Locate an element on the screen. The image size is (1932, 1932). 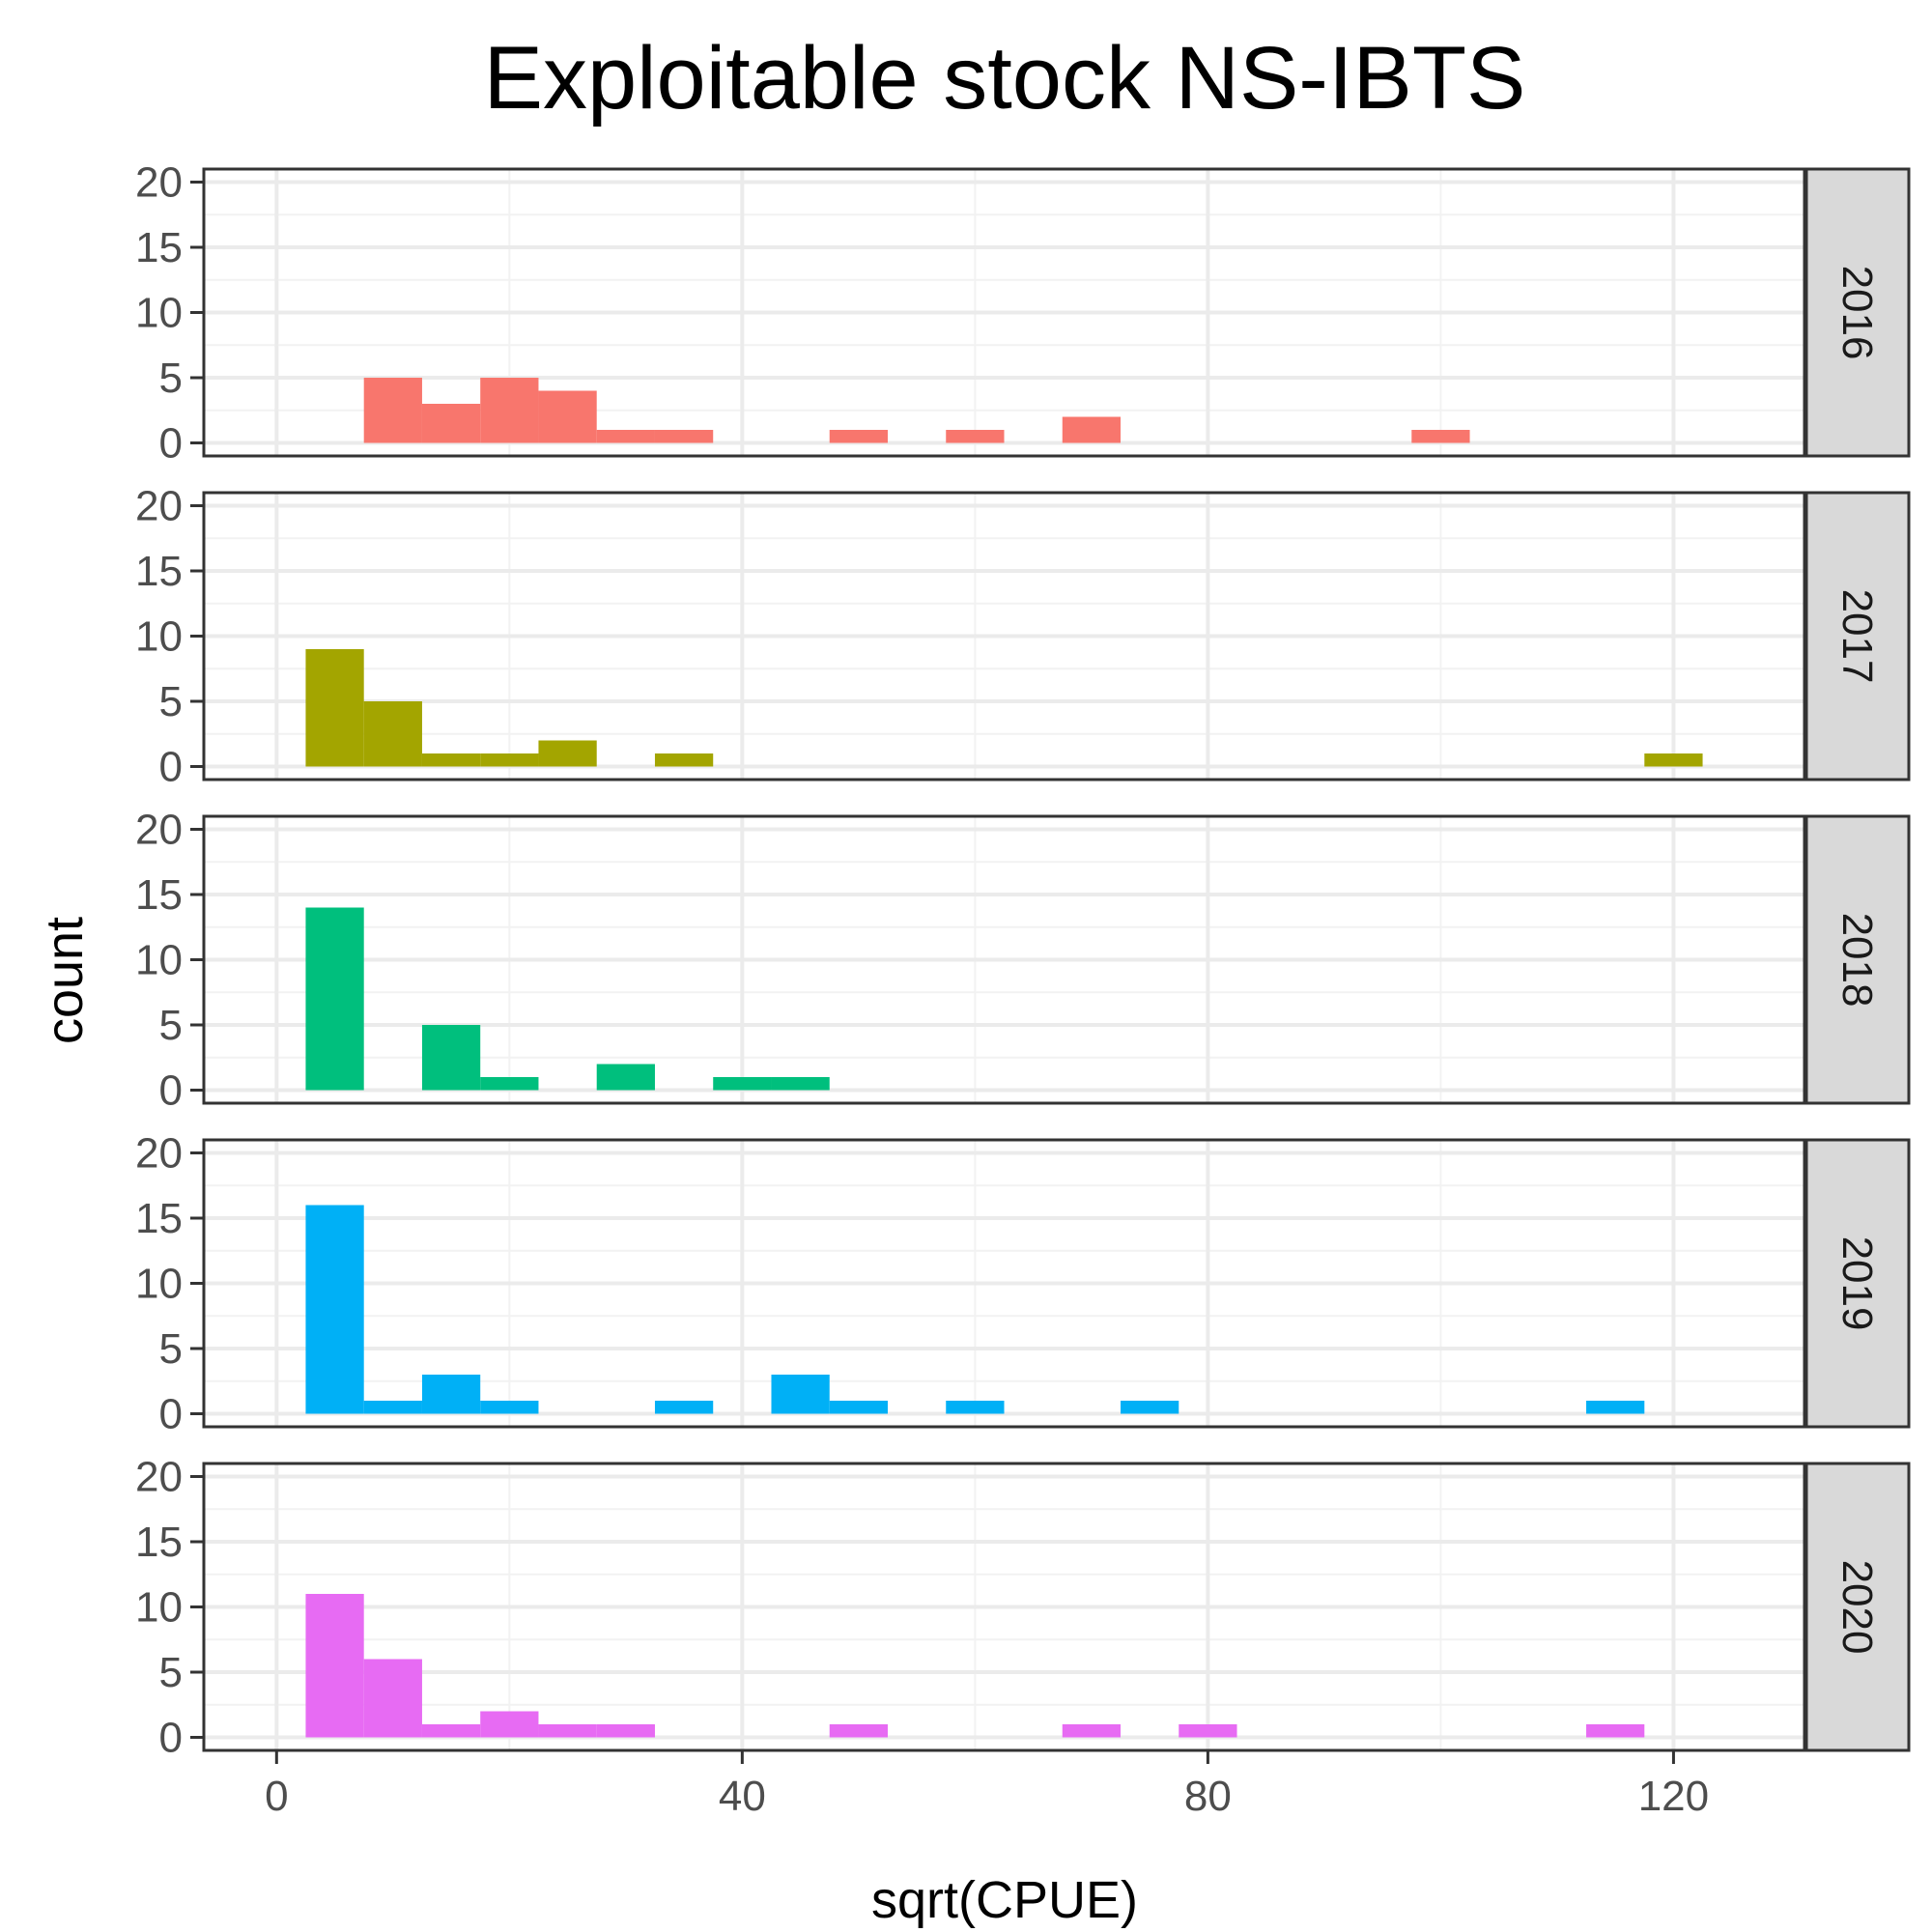
facet-panel-2018: 0 5 10 15 20 2018 is located at coordinates (1023, 961).